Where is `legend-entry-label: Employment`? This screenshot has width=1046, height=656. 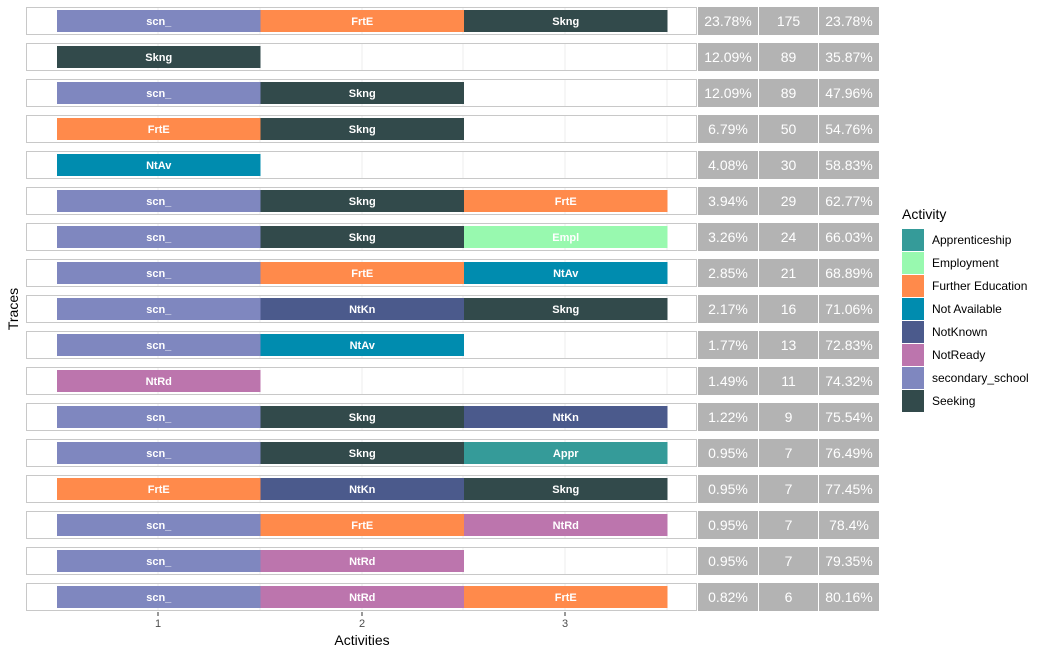
legend-entry-label: Employment is located at coordinates (965, 263).